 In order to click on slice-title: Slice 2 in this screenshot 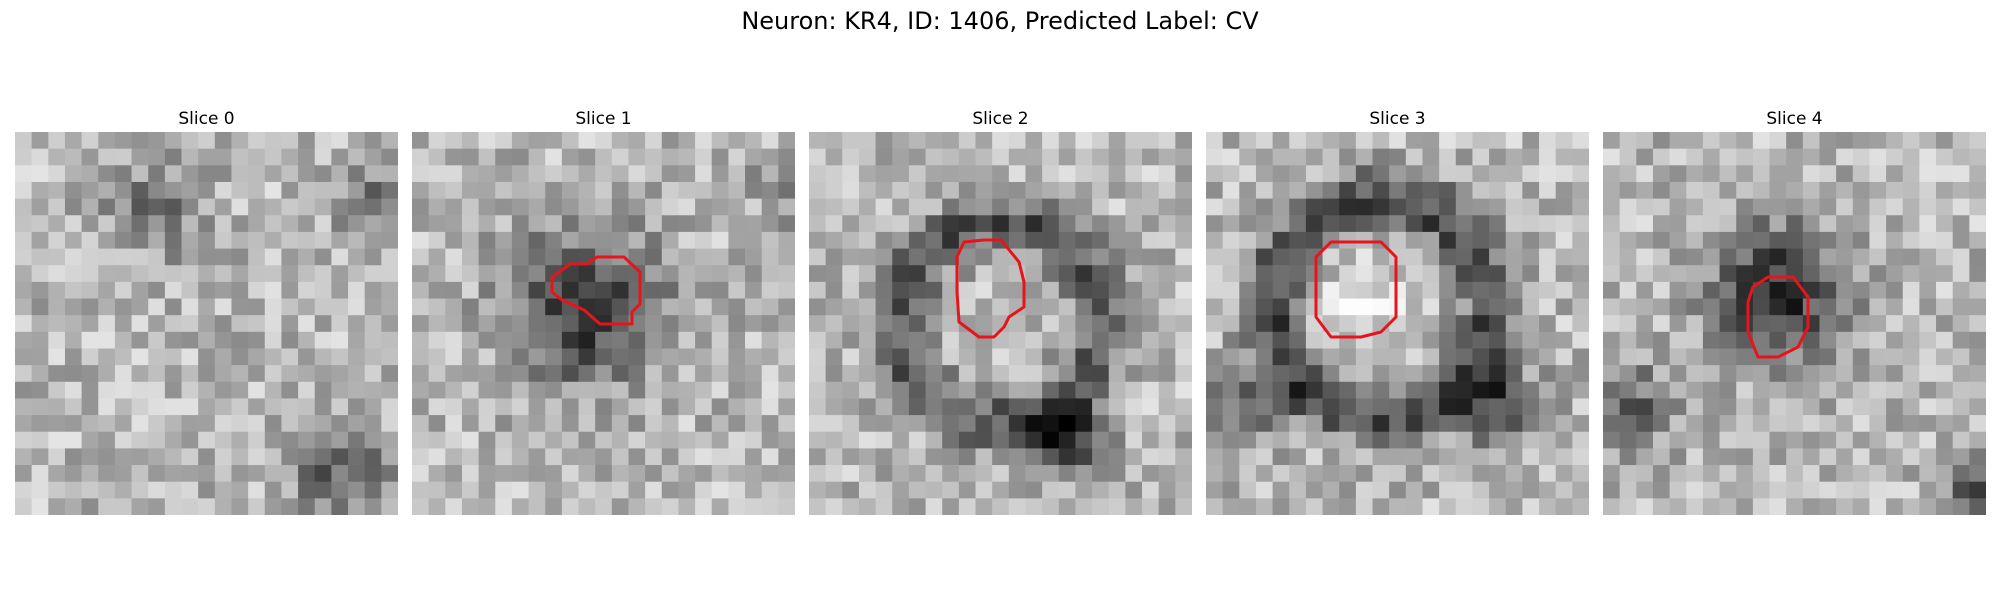, I will do `click(1000, 119)`.